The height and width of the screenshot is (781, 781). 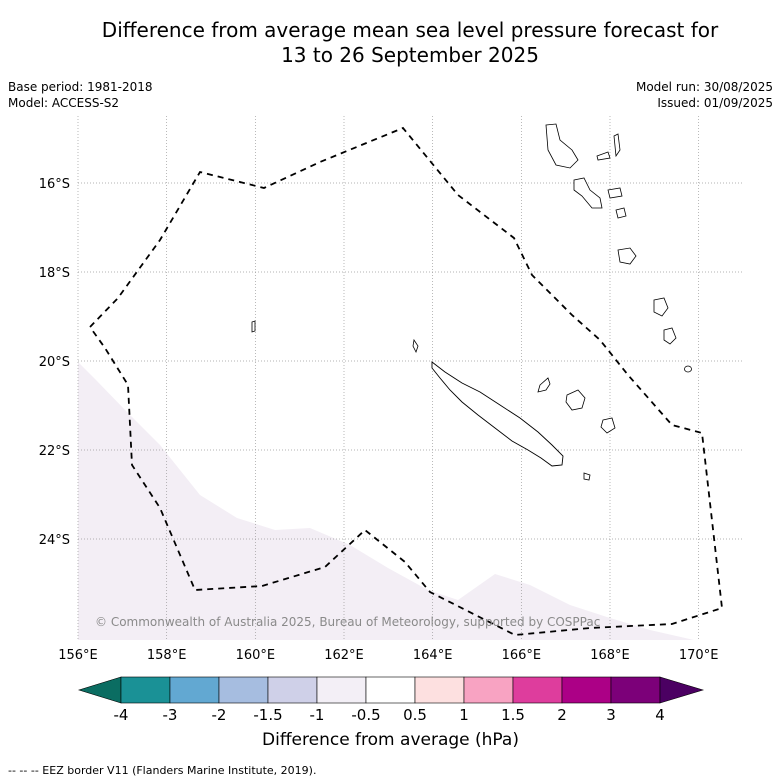 I want to click on colorbar-tick-label: -1, so click(x=317, y=715).